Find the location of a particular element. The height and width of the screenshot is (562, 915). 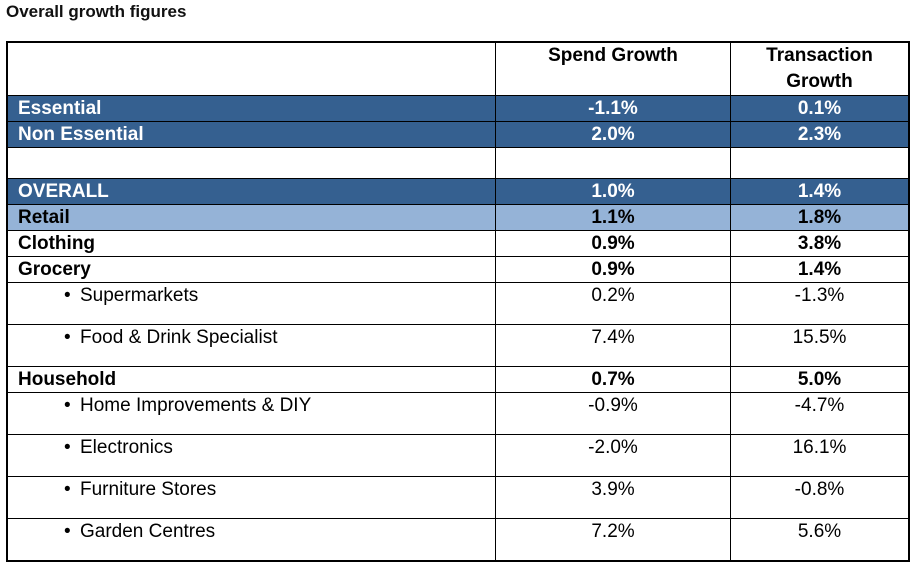

table-row is located at coordinates (458, 163).